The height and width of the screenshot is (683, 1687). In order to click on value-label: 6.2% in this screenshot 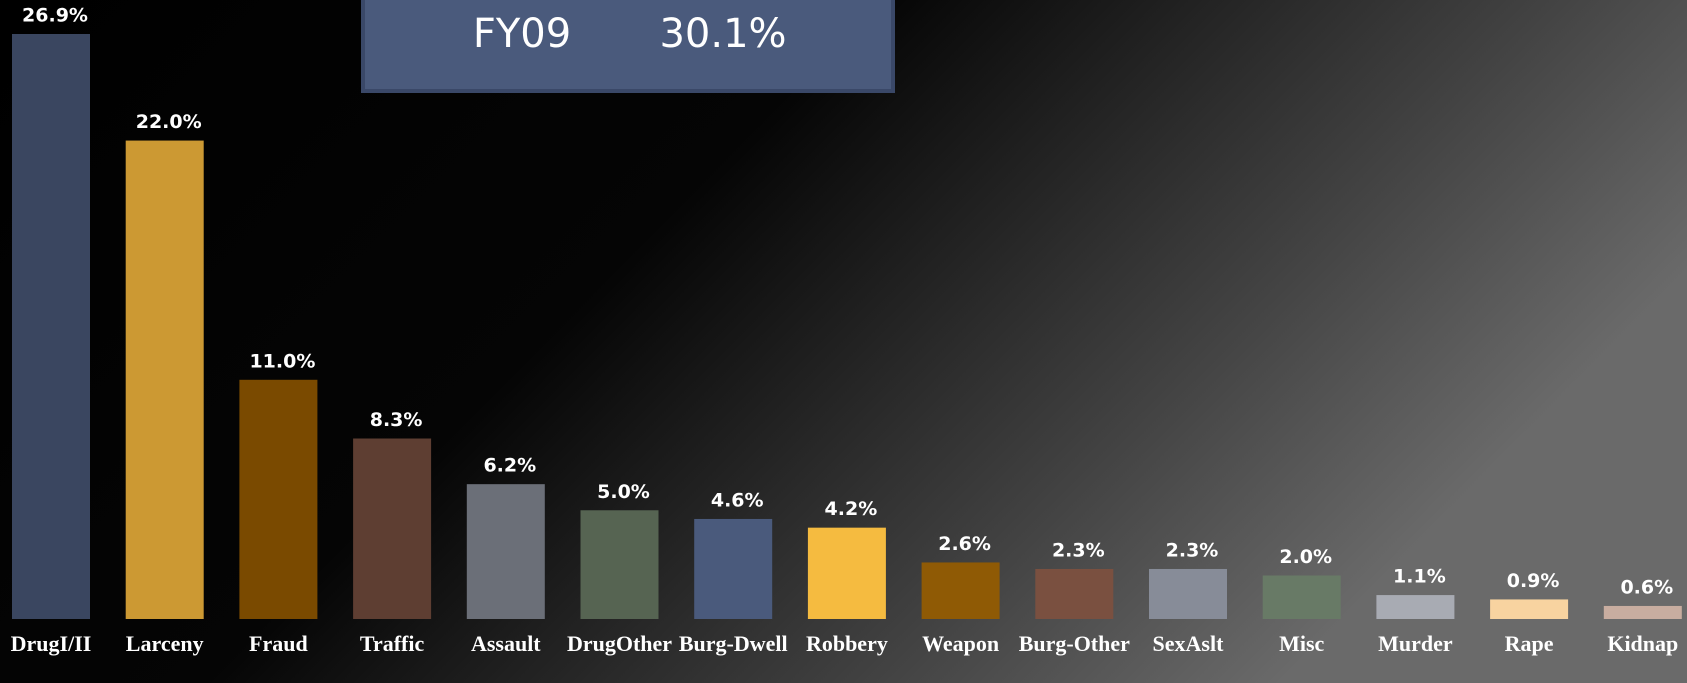, I will do `click(509, 466)`.